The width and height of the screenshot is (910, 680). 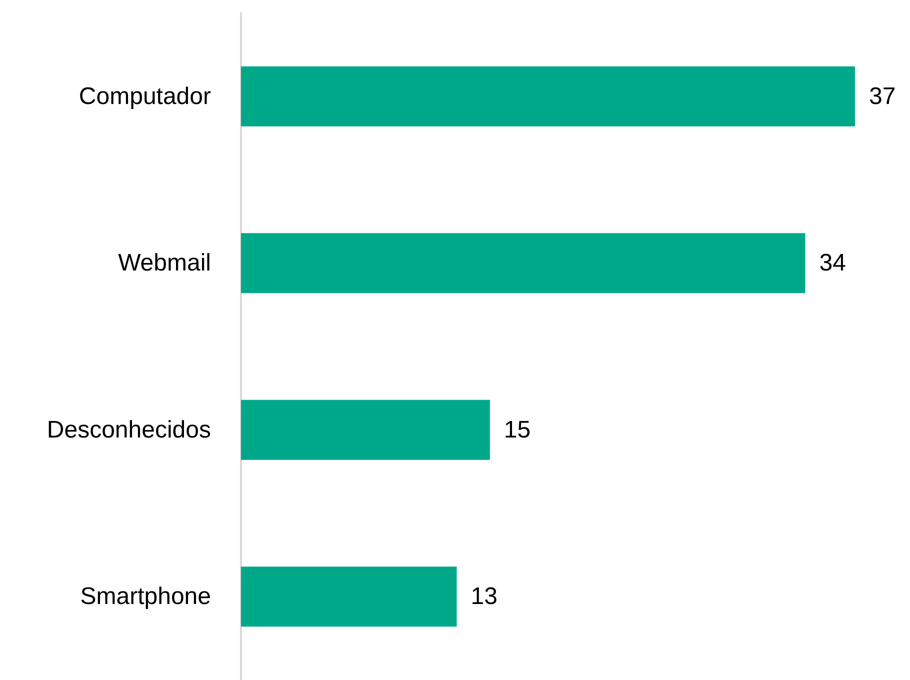 I want to click on data-label: 13, so click(x=484, y=596).